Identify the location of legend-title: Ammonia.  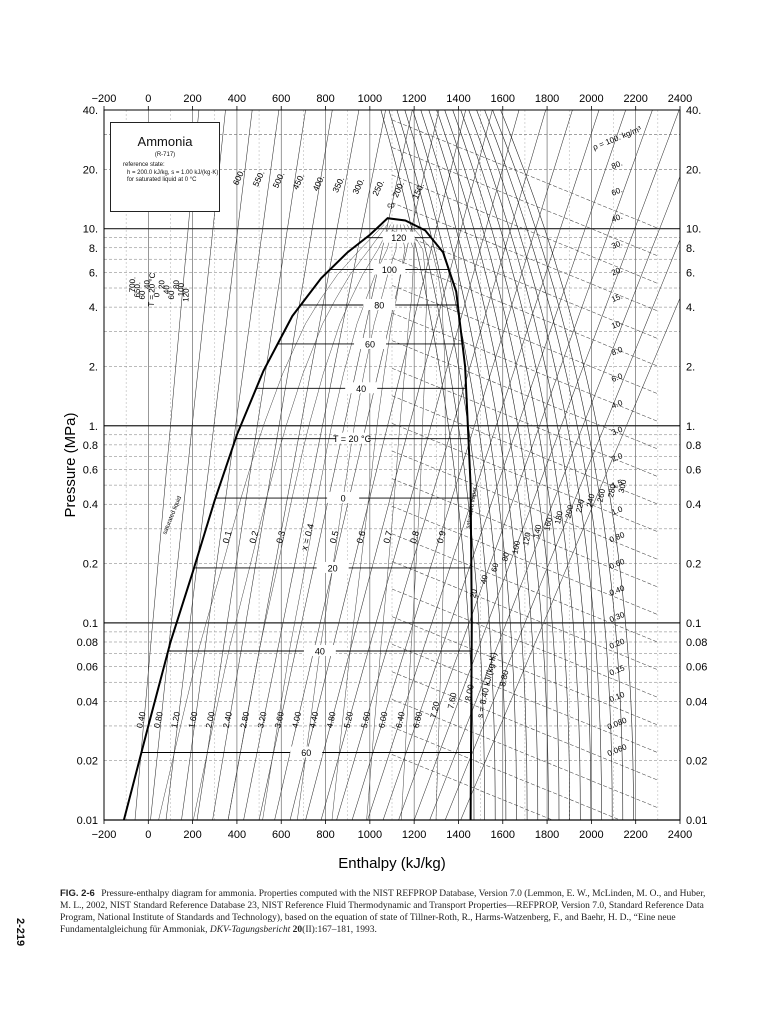
(165, 141).